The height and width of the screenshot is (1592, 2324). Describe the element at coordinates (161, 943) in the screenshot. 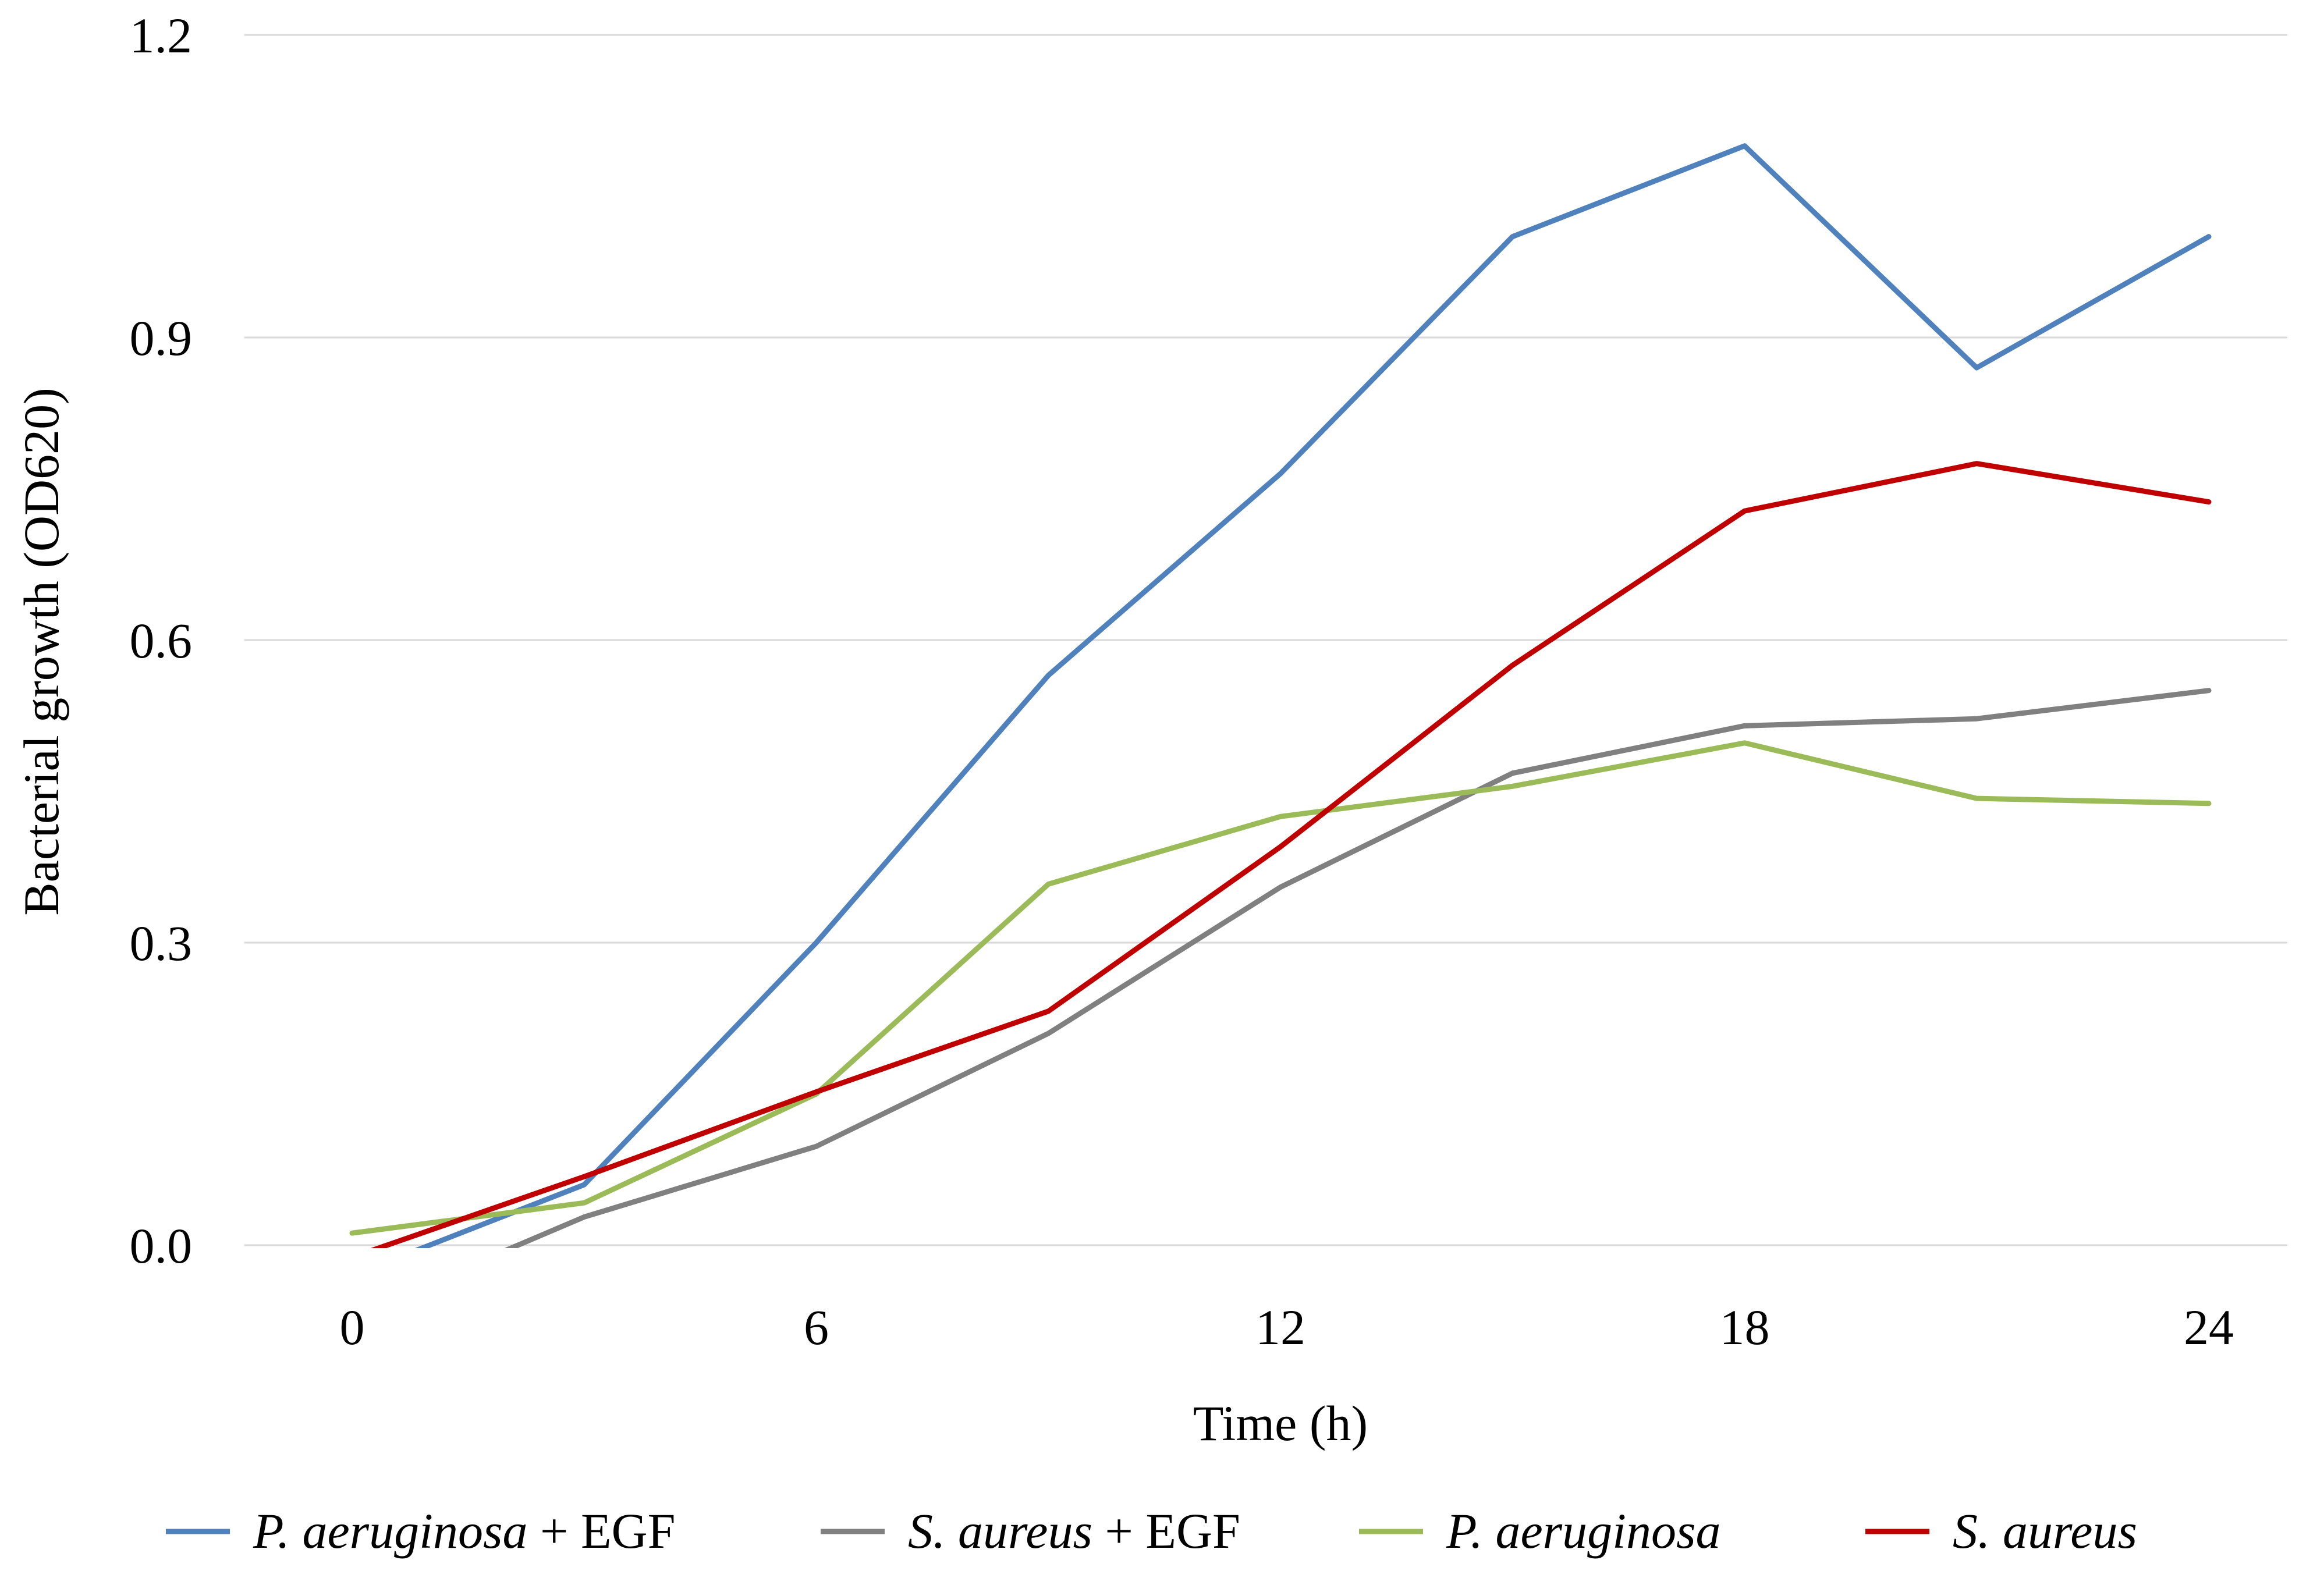

I see `y-tick-label: 0.3` at that location.